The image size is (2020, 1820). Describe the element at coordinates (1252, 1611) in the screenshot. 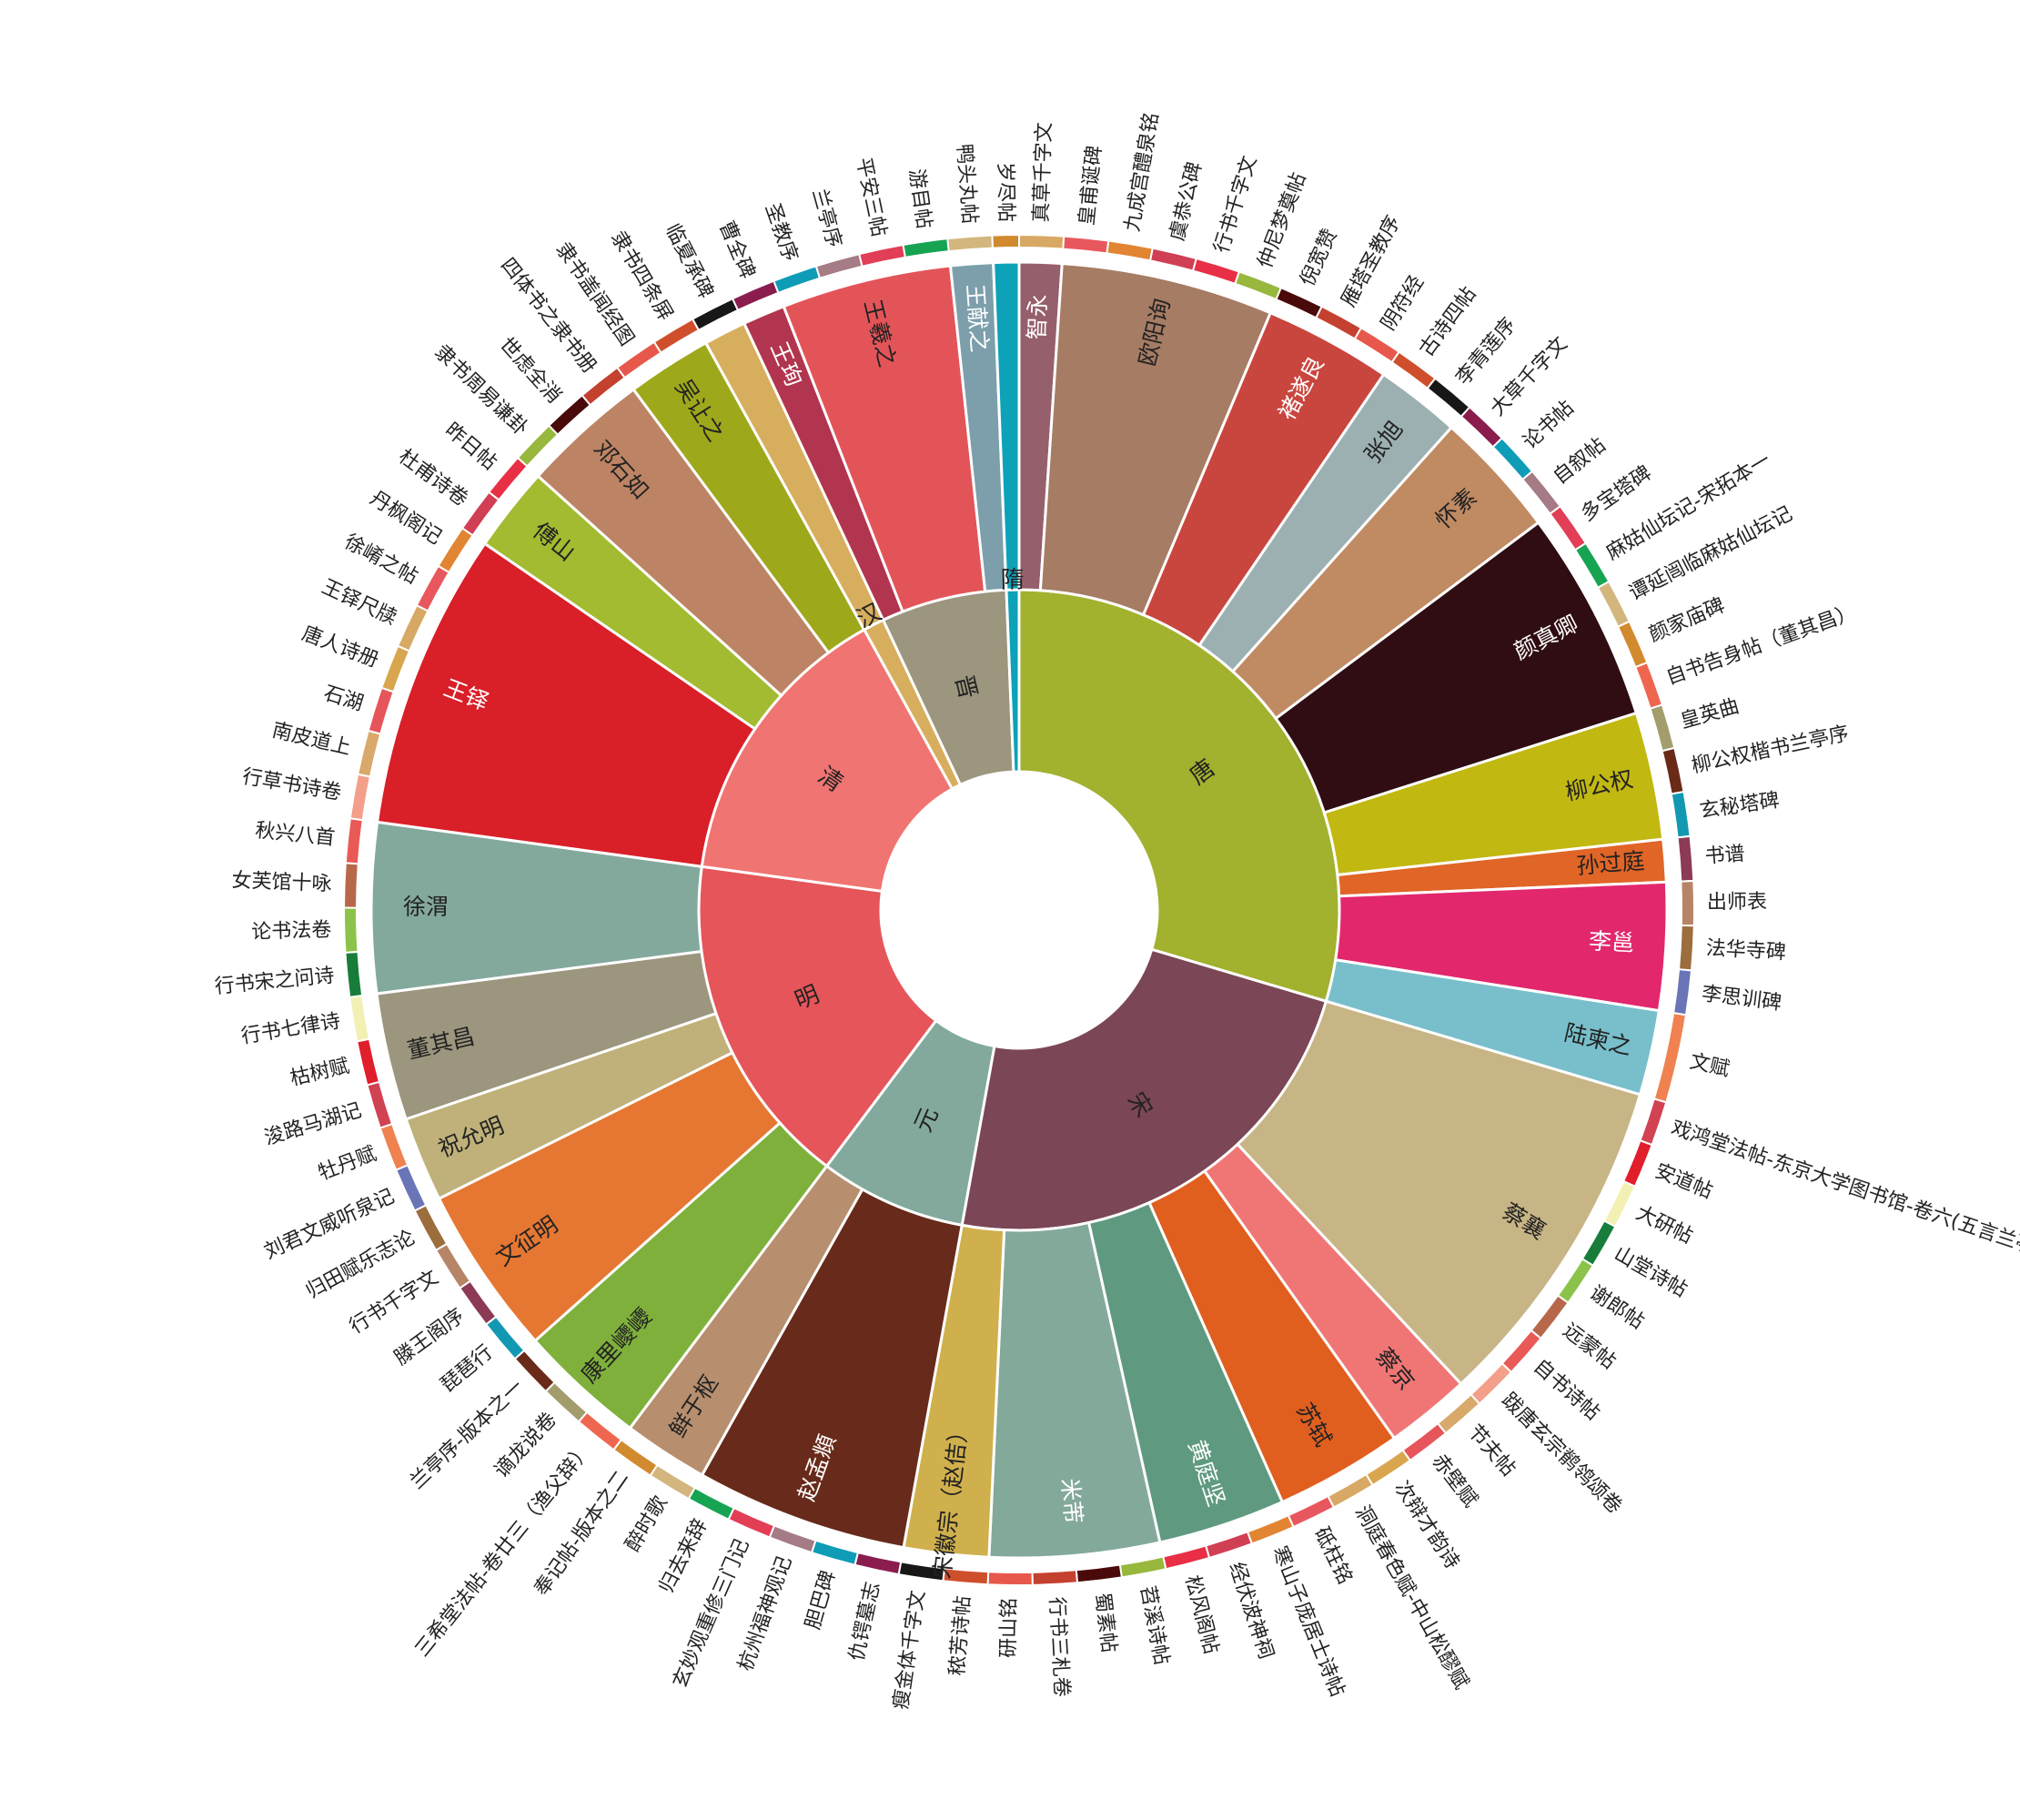

I see `work-label: 经伏波神祠` at that location.